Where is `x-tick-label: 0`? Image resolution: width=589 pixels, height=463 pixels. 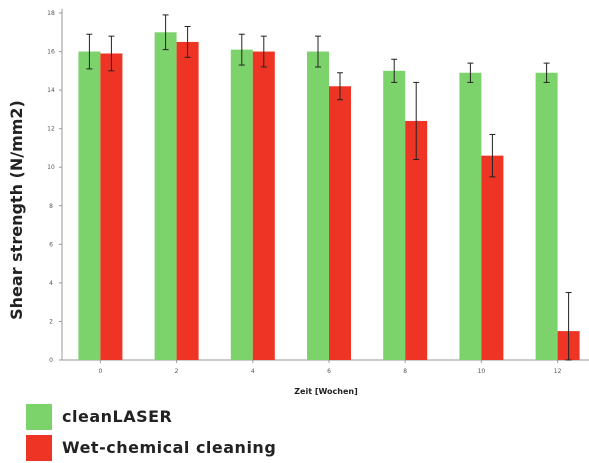
x-tick-label: 0 is located at coordinates (100, 371).